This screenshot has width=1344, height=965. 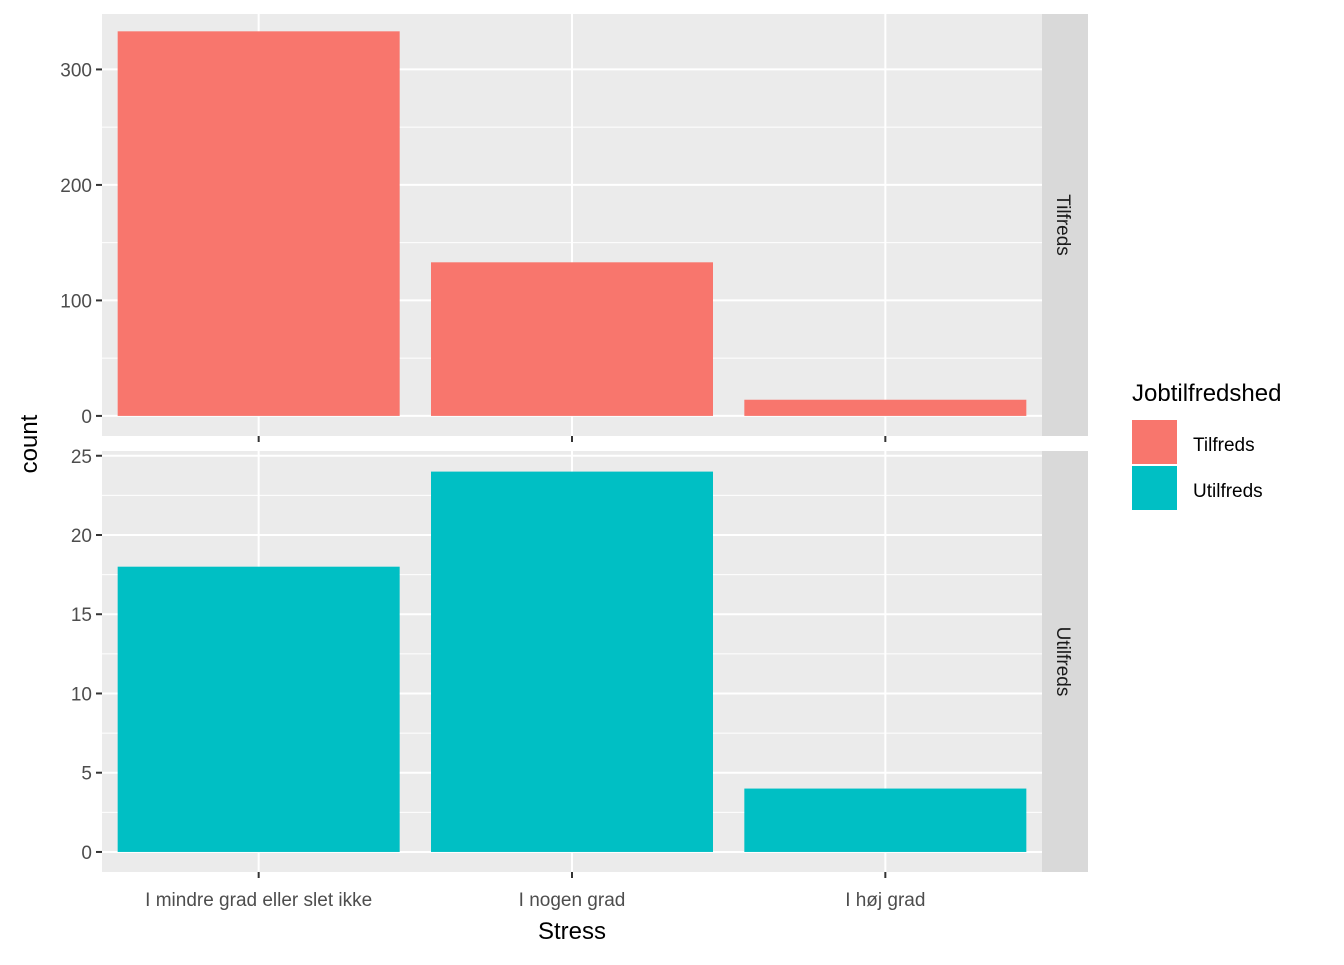 What do you see at coordinates (86, 774) in the screenshot?
I see `y-tick-label: 5` at bounding box center [86, 774].